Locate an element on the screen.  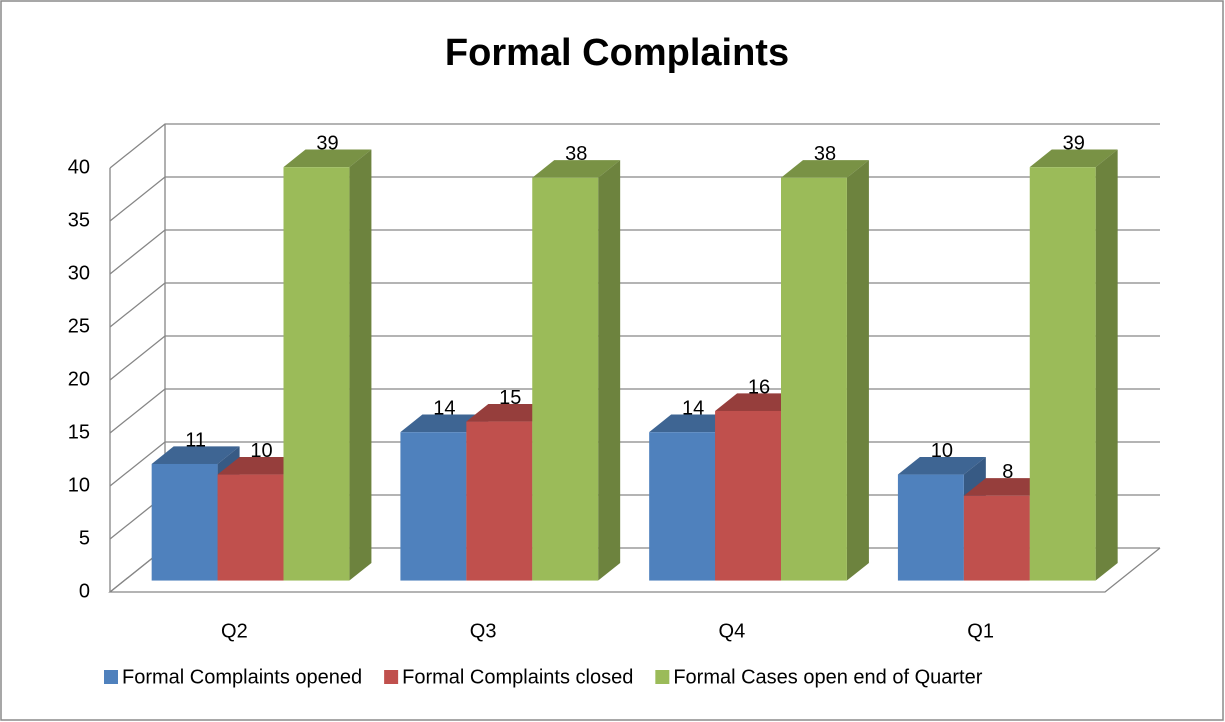
y-tick-label: 25 is located at coordinates (79, 326).